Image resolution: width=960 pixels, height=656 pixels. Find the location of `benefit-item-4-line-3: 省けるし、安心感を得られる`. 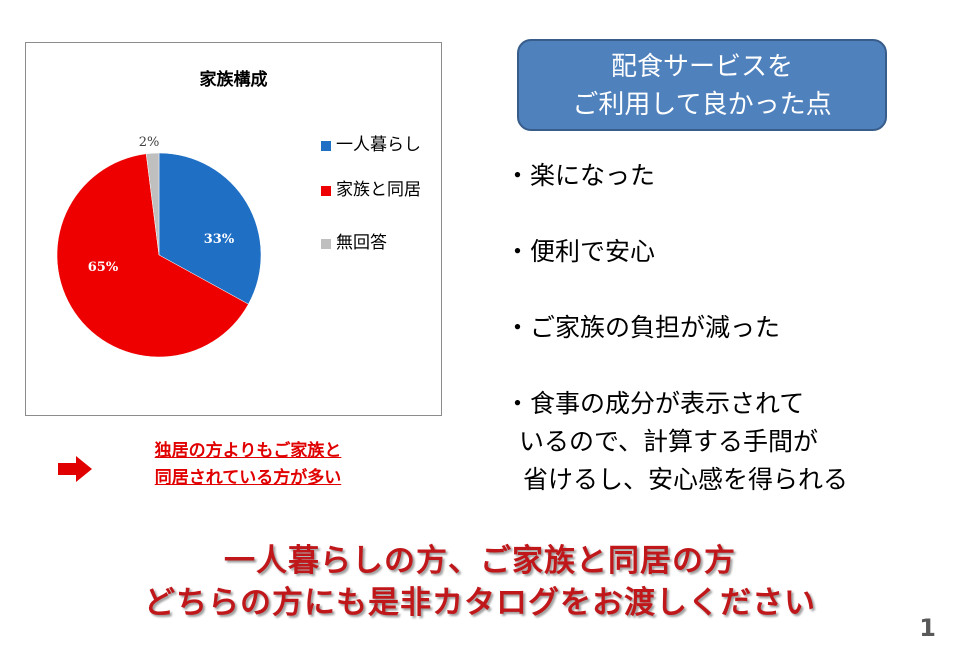

benefit-item-4-line-3: 省けるし、安心感を得られる is located at coordinates (686, 479).